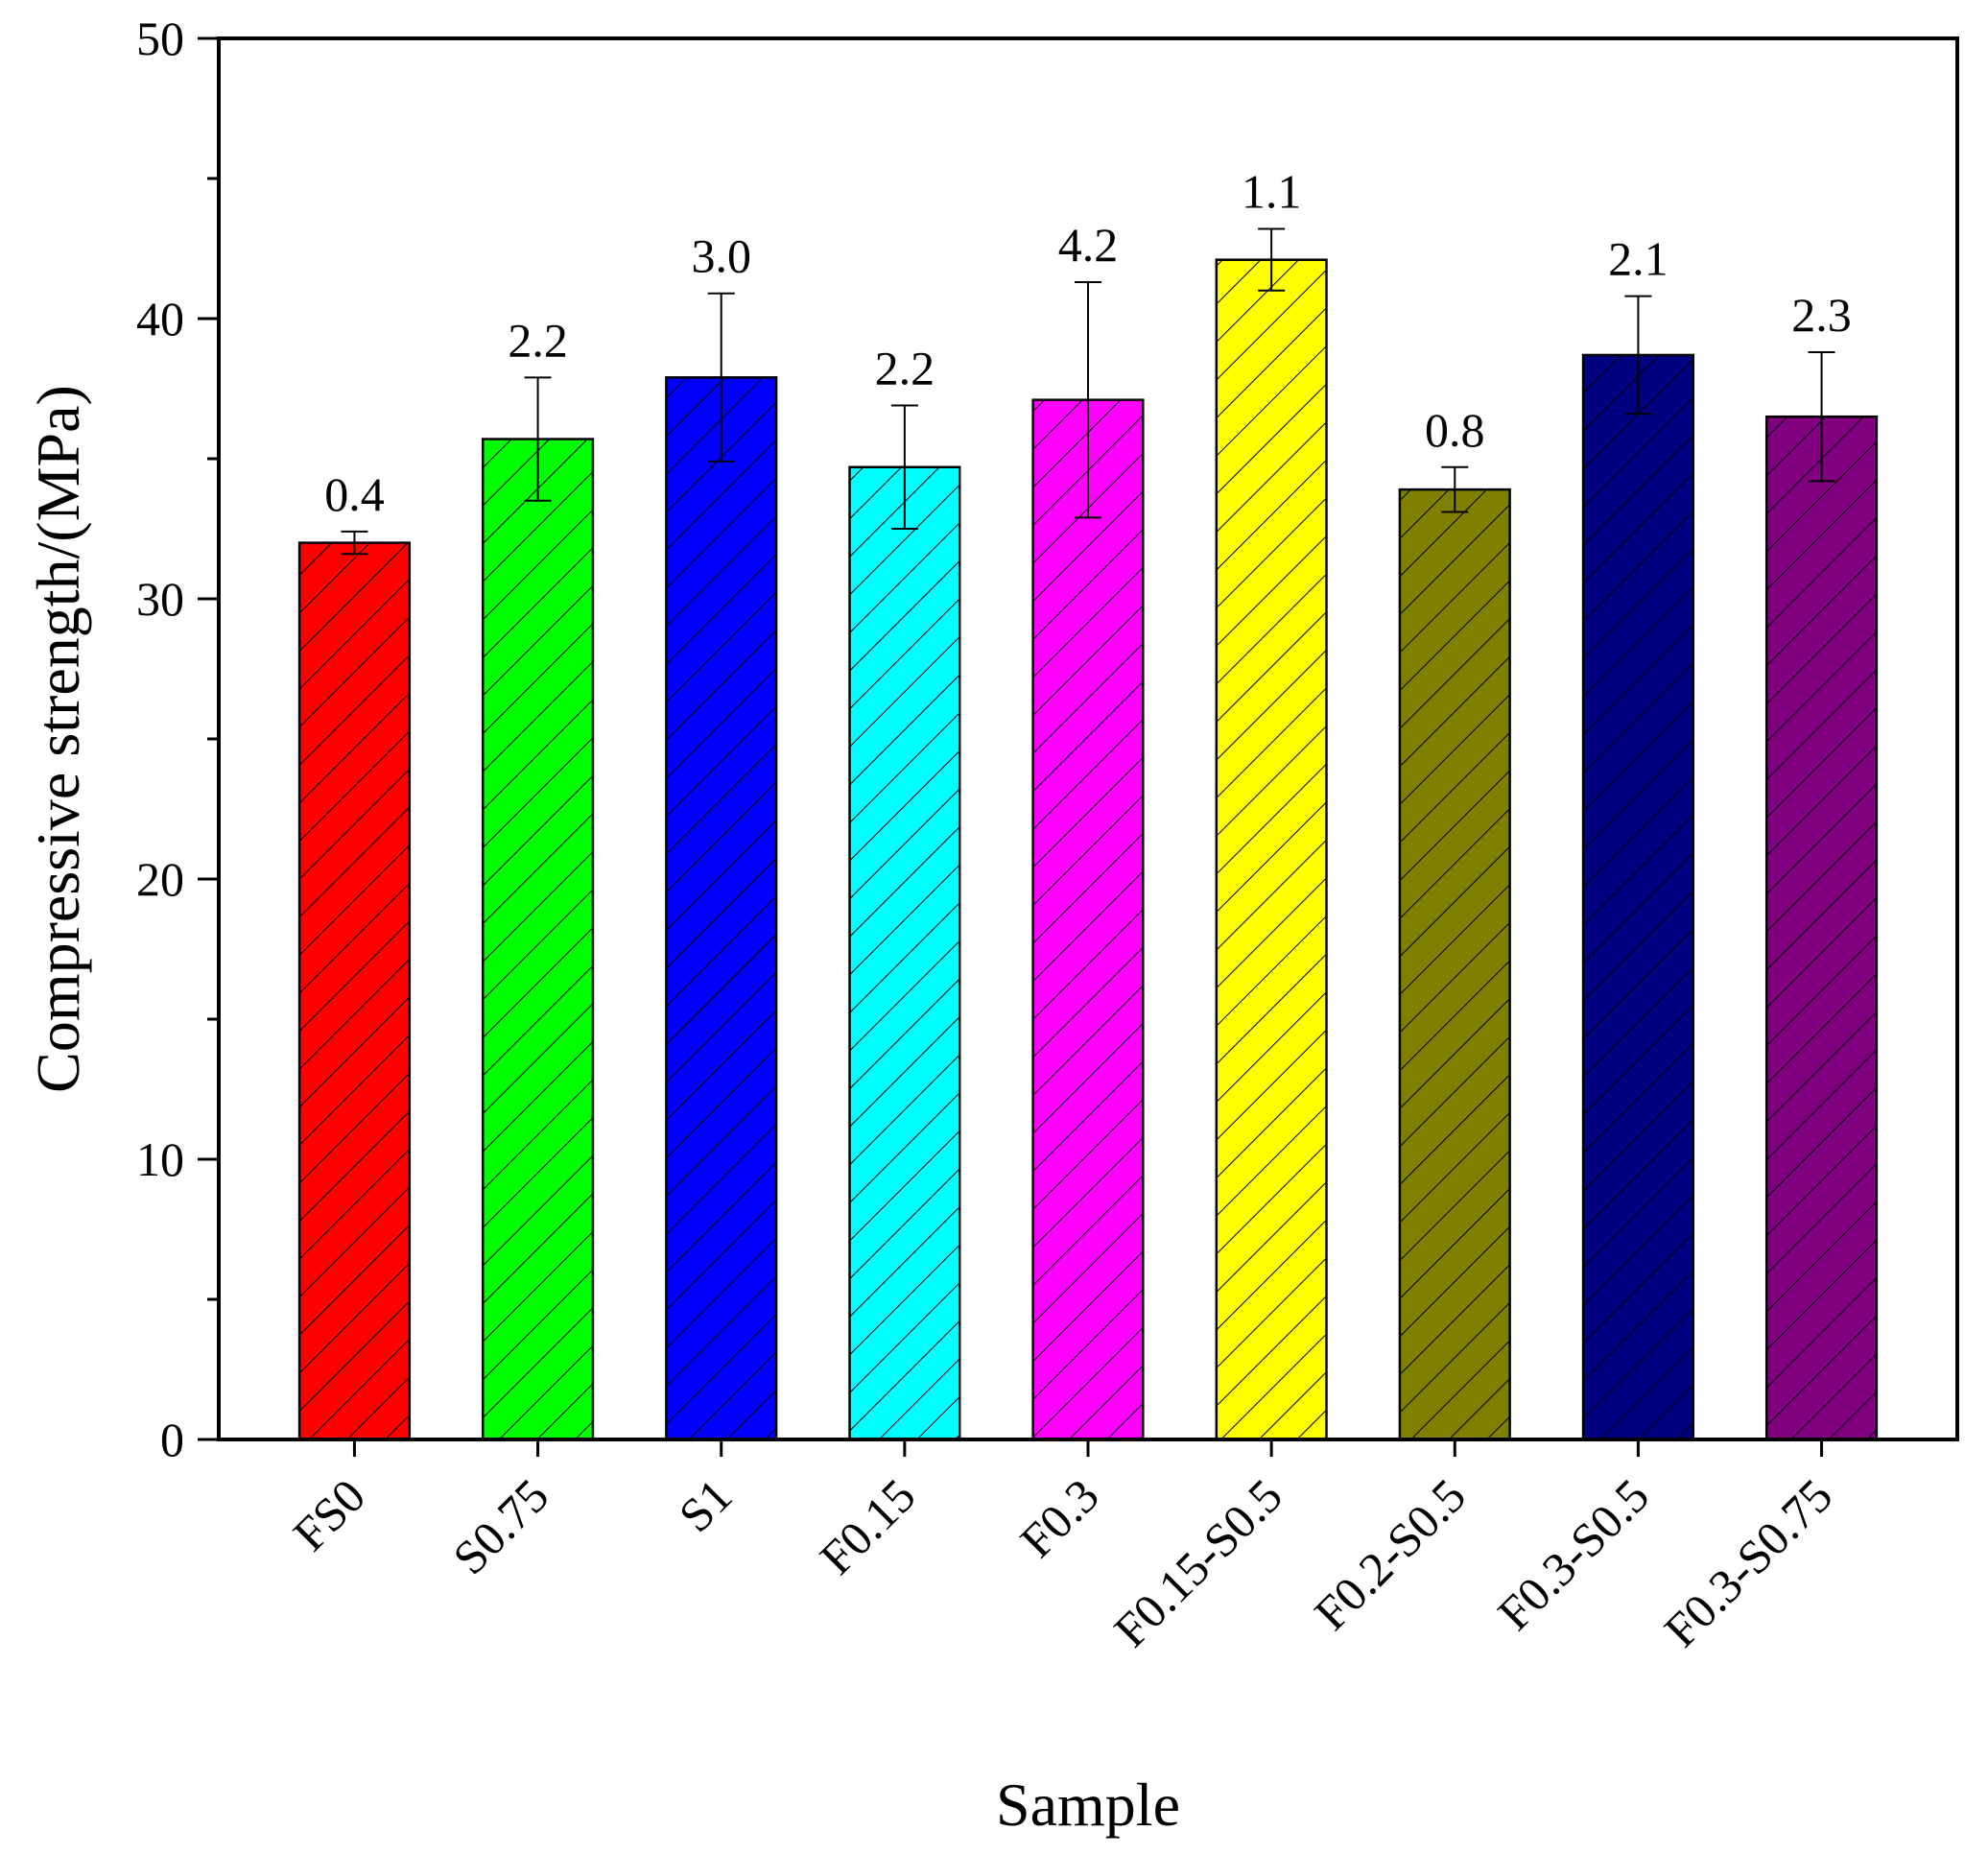  What do you see at coordinates (1455, 430) in the screenshot?
I see `error-label: 0.8` at bounding box center [1455, 430].